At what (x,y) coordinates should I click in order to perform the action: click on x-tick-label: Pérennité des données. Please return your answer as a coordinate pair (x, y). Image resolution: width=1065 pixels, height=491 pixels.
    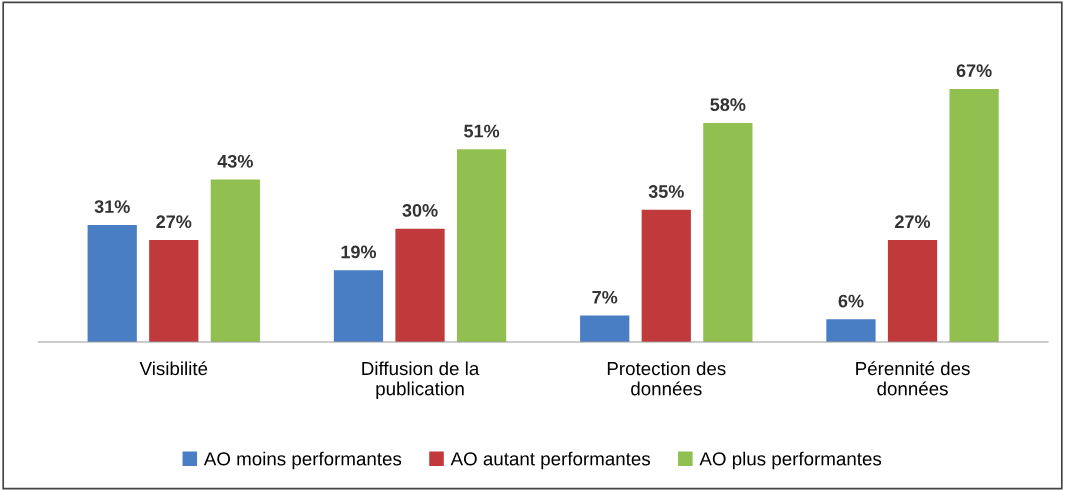
    Looking at the image, I should click on (913, 378).